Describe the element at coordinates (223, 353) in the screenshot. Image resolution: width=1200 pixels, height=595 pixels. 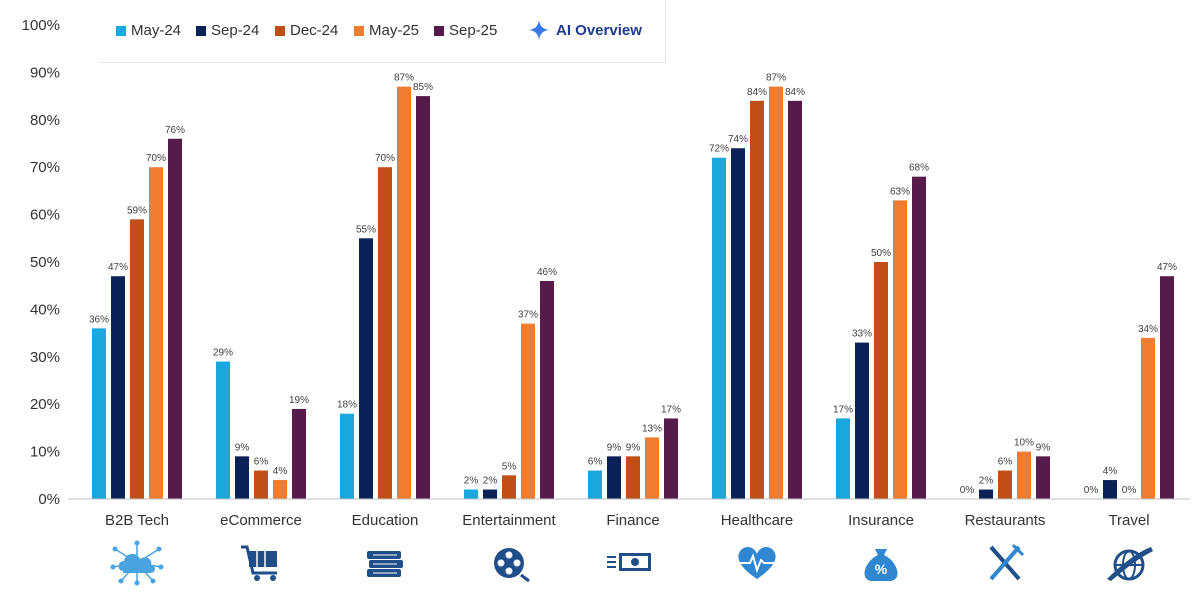
I see `bar-value-label: 29%` at that location.